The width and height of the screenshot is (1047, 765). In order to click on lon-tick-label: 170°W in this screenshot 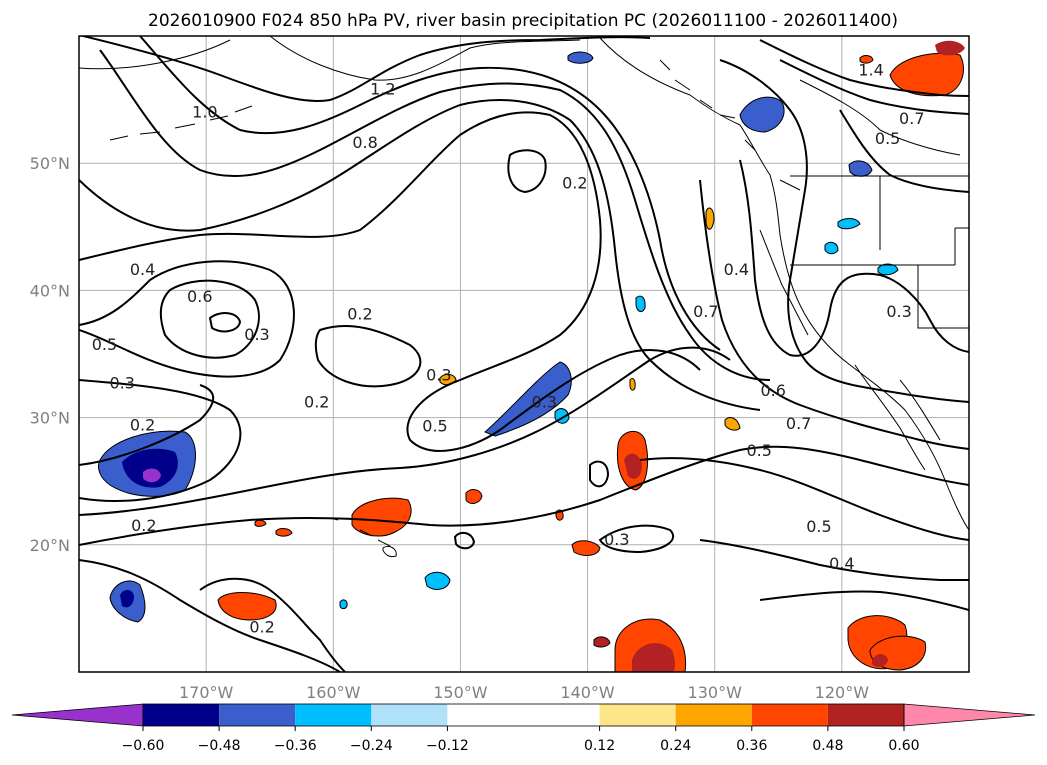, I will do `click(206, 692)`.